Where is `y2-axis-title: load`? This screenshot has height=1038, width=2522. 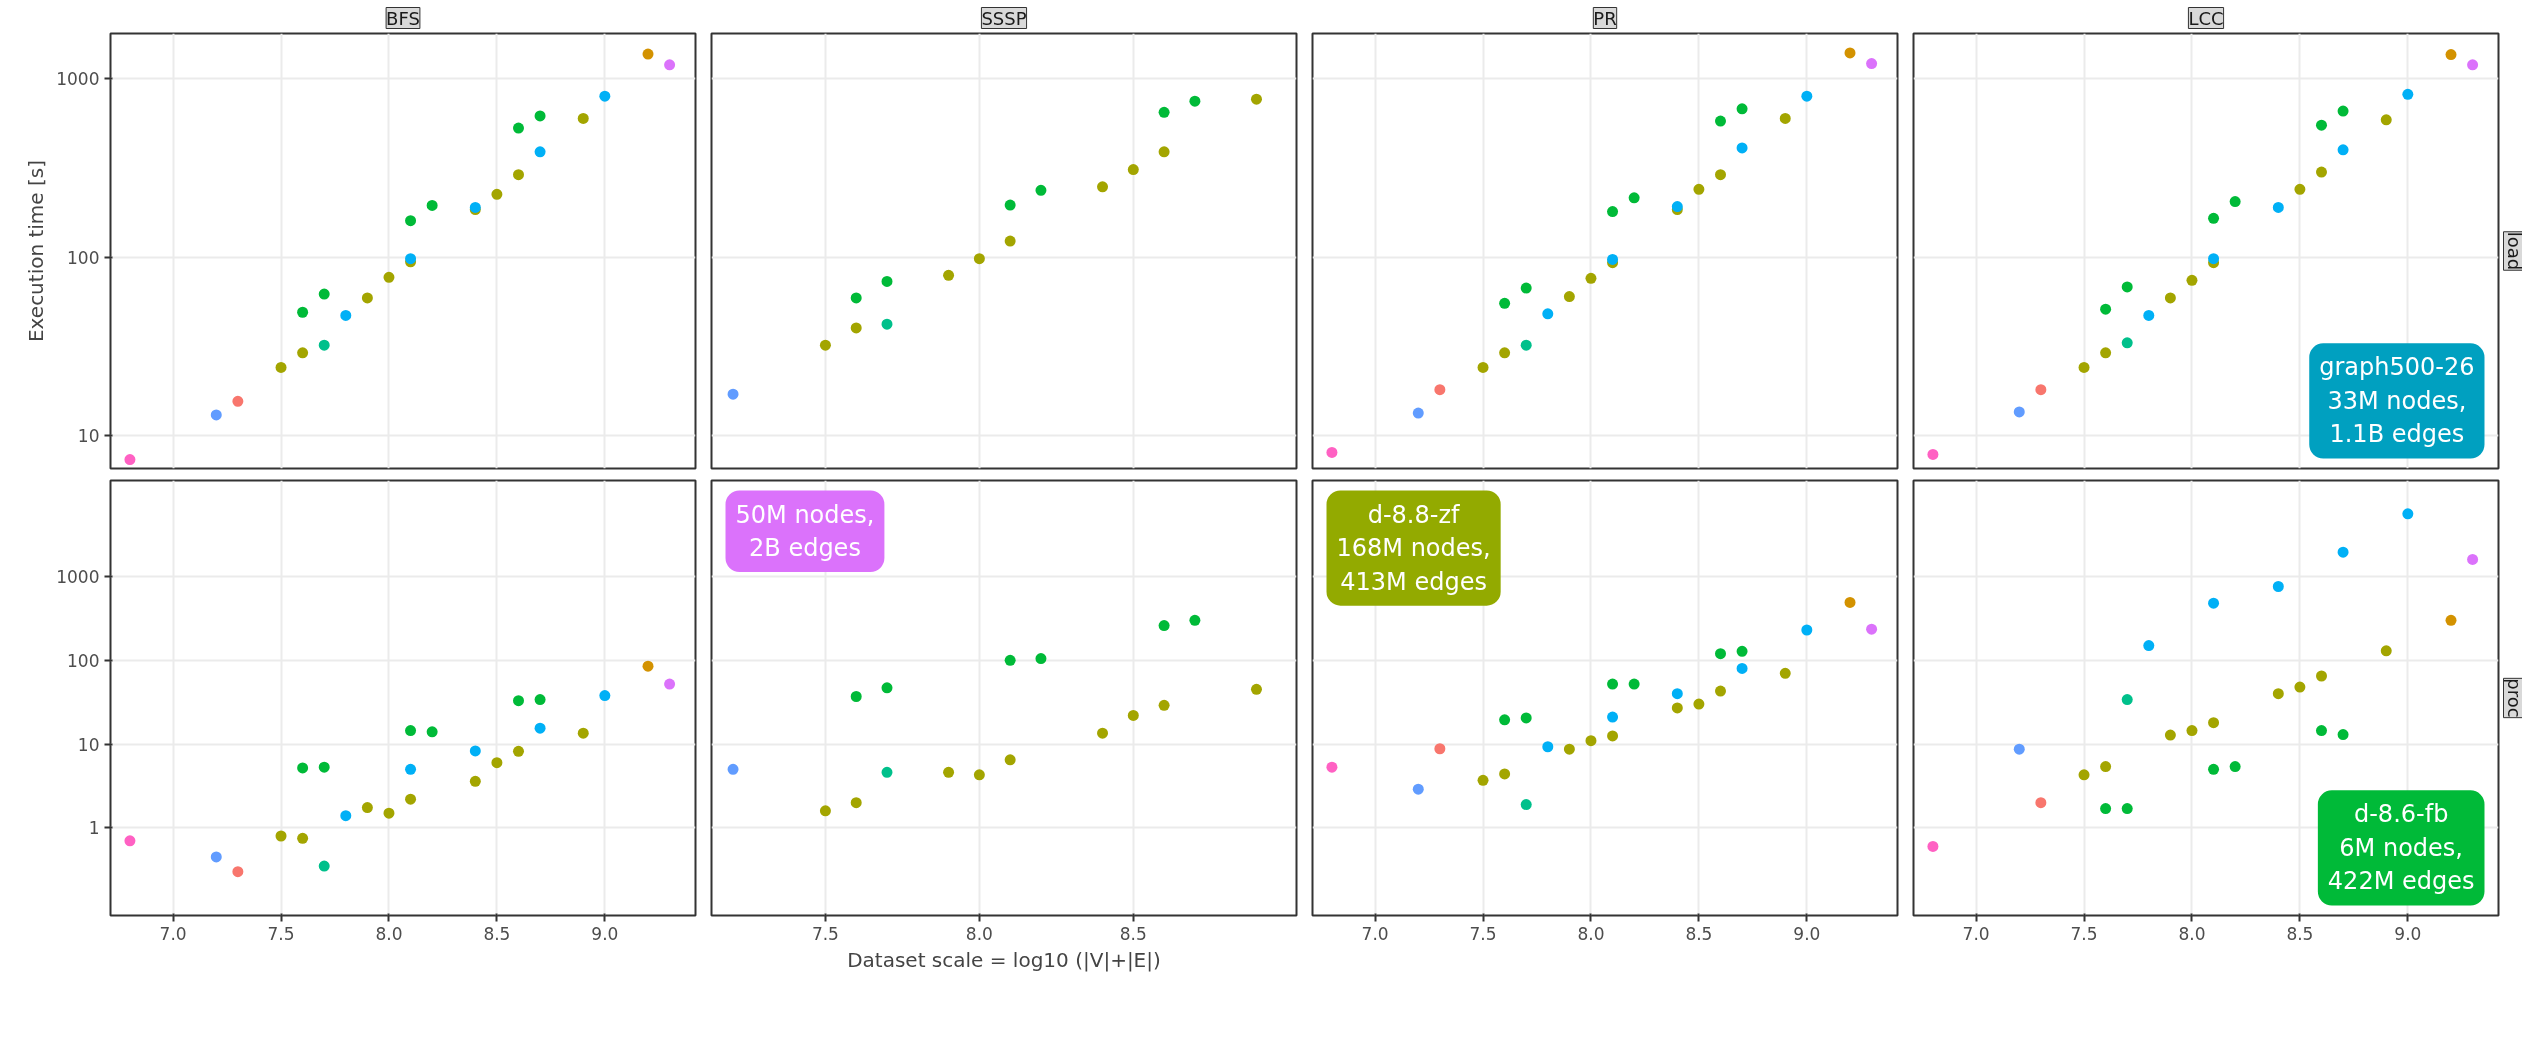
y2-axis-title: load is located at coordinates (2512, 251).